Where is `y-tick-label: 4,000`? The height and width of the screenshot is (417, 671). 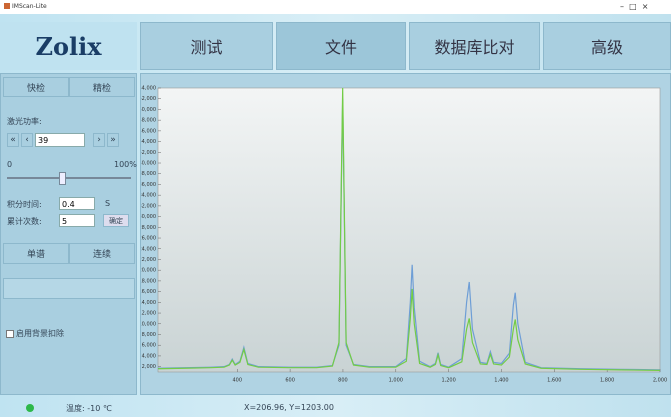
y-tick-label: 4,000 is located at coordinates (149, 356).